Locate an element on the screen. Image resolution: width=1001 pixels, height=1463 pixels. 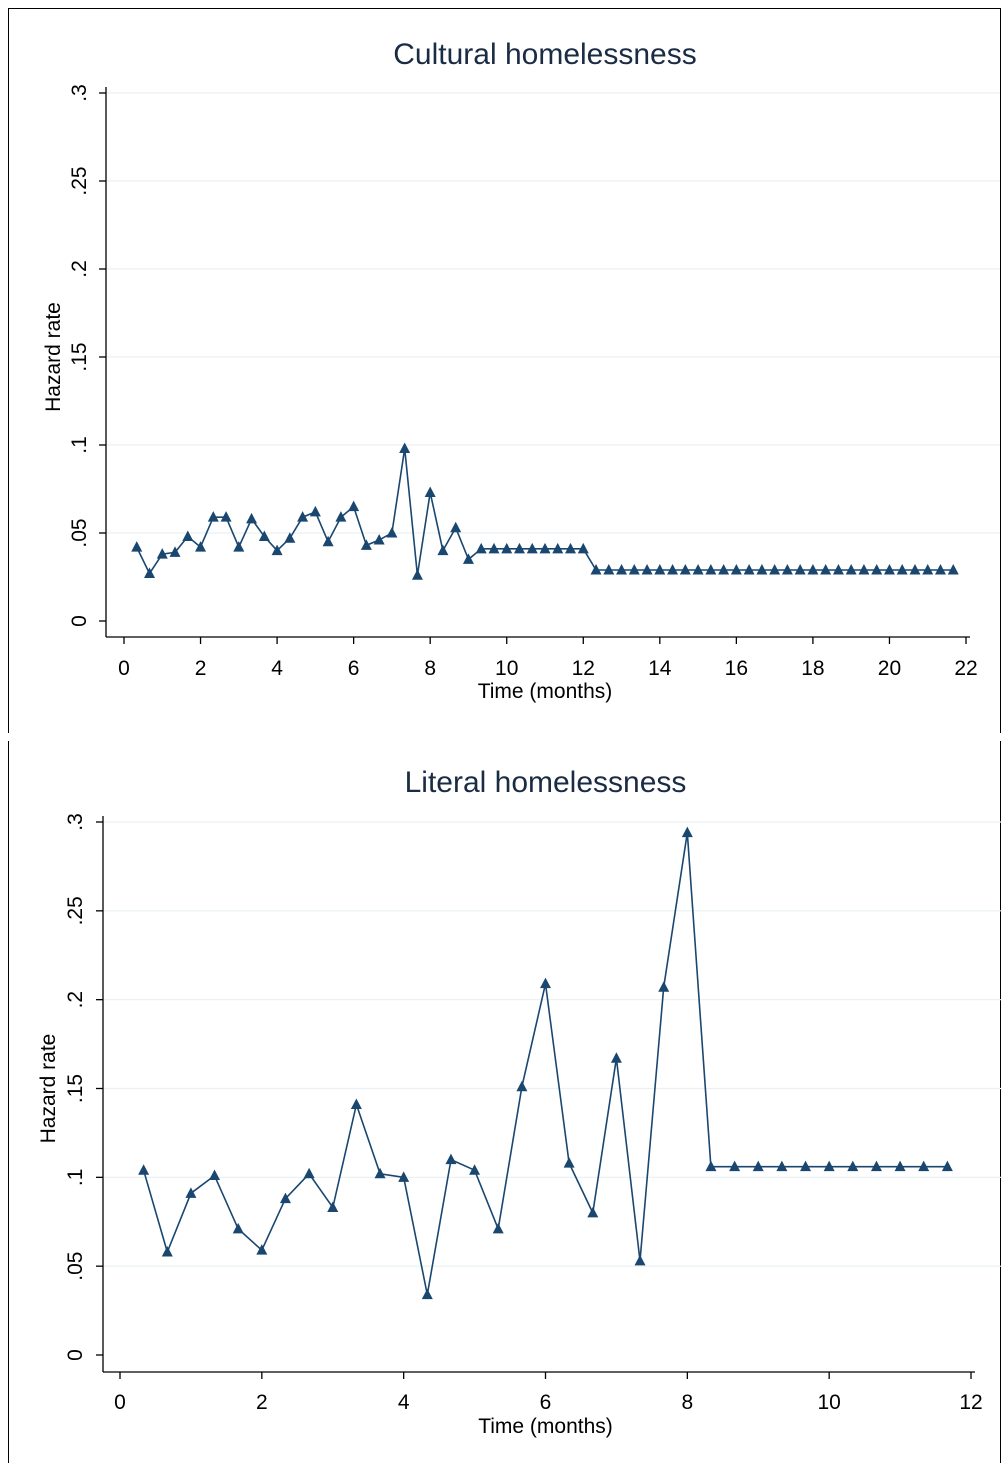
y-tick-label: .3 is located at coordinates (75, 822).